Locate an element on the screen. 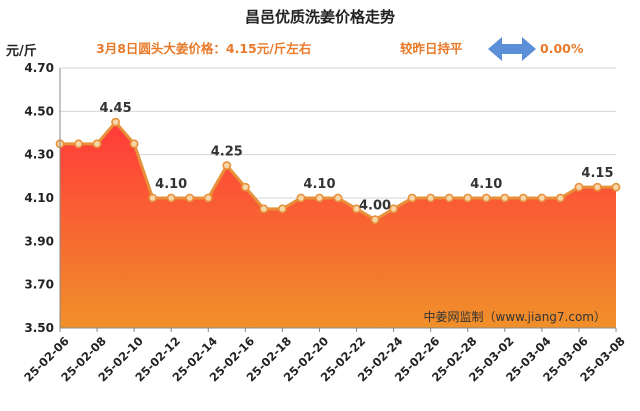 Image resolution: width=640 pixels, height=411 pixels. data-label: 4.25 is located at coordinates (227, 152).